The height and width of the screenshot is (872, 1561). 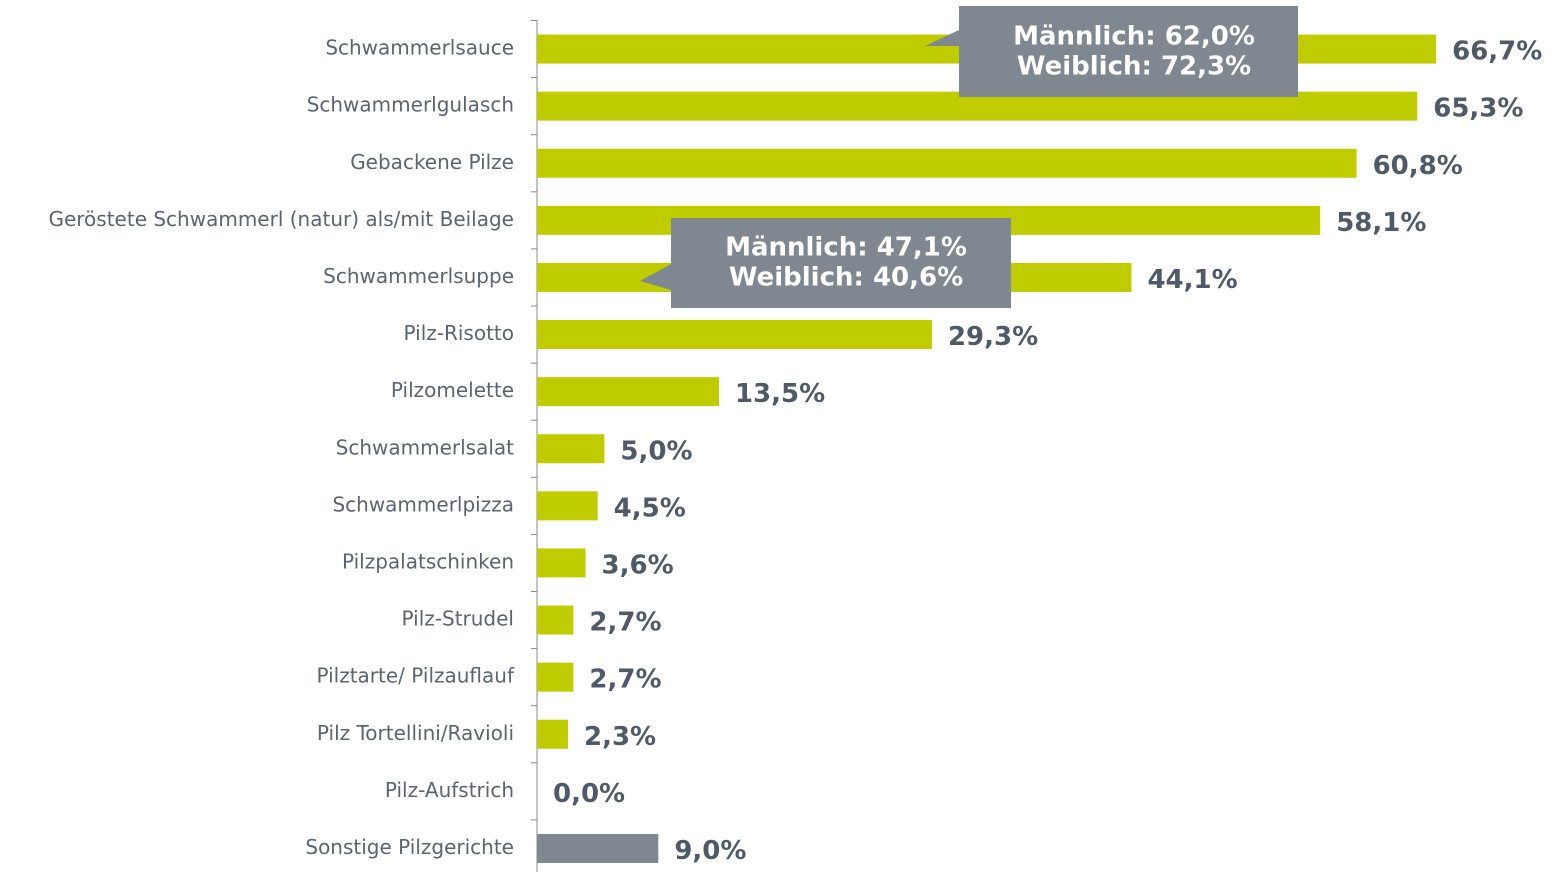 I want to click on category-label: Gebackene Pilze, so click(x=432, y=162).